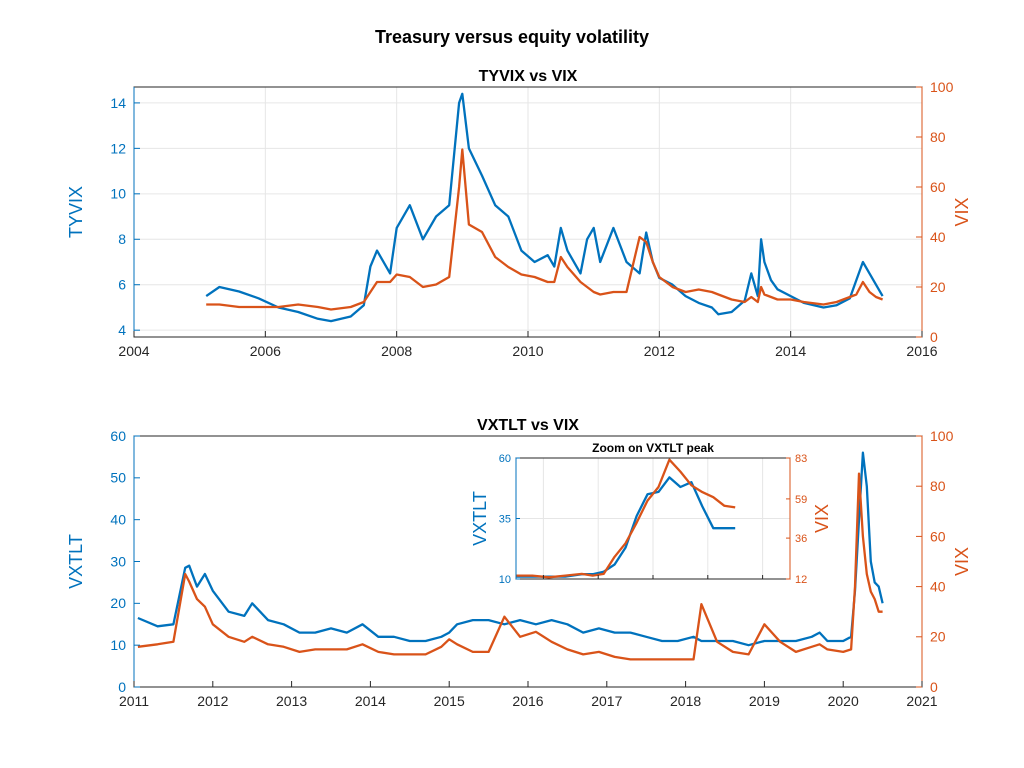  What do you see at coordinates (122, 330) in the screenshot?
I see `y-tick-label-left: 4` at bounding box center [122, 330].